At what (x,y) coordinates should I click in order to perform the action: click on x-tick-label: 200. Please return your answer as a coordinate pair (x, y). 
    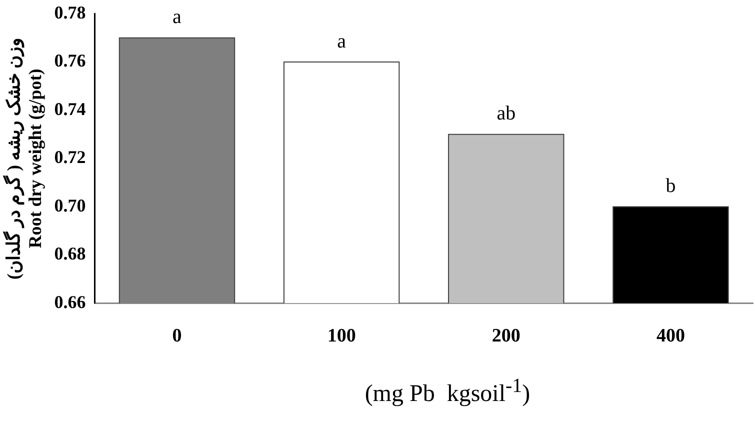
    Looking at the image, I should click on (506, 336).